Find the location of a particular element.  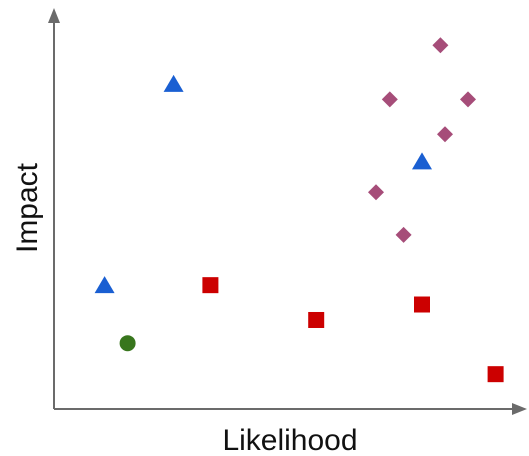

x-axis-arrowhead is located at coordinates (519, 409).